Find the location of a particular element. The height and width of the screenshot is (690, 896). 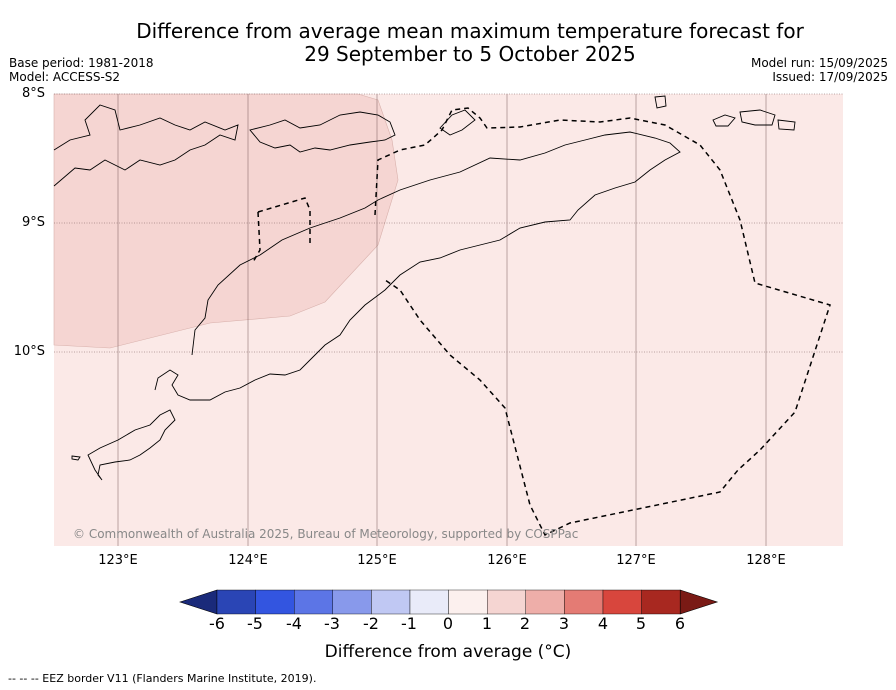

model-run: Model run: 15/09/2025 is located at coordinates (819, 63).